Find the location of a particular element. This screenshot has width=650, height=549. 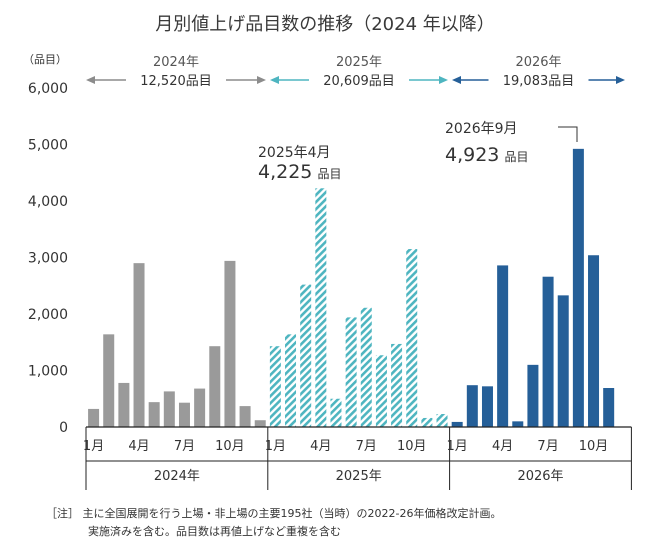

annotation-2026-date: 2026年9月 is located at coordinates (481, 129).